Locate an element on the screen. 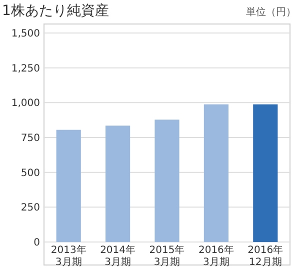  x-tick-label: 2013年 3月期 is located at coordinates (68, 256).